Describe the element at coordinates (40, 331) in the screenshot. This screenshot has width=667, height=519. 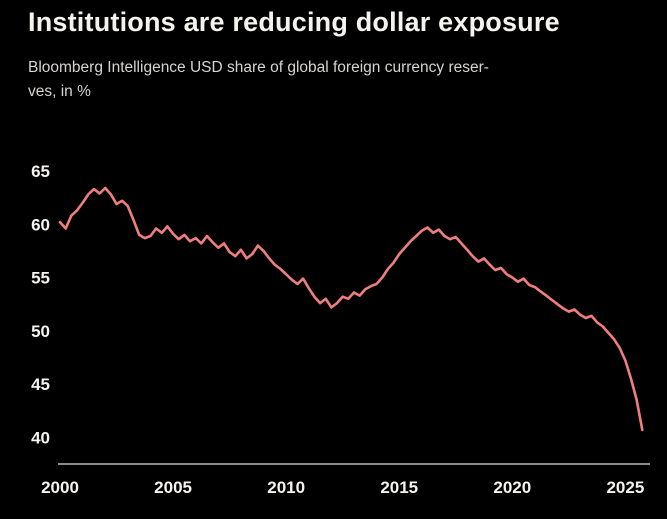
I see `y-tick-label: 50` at that location.